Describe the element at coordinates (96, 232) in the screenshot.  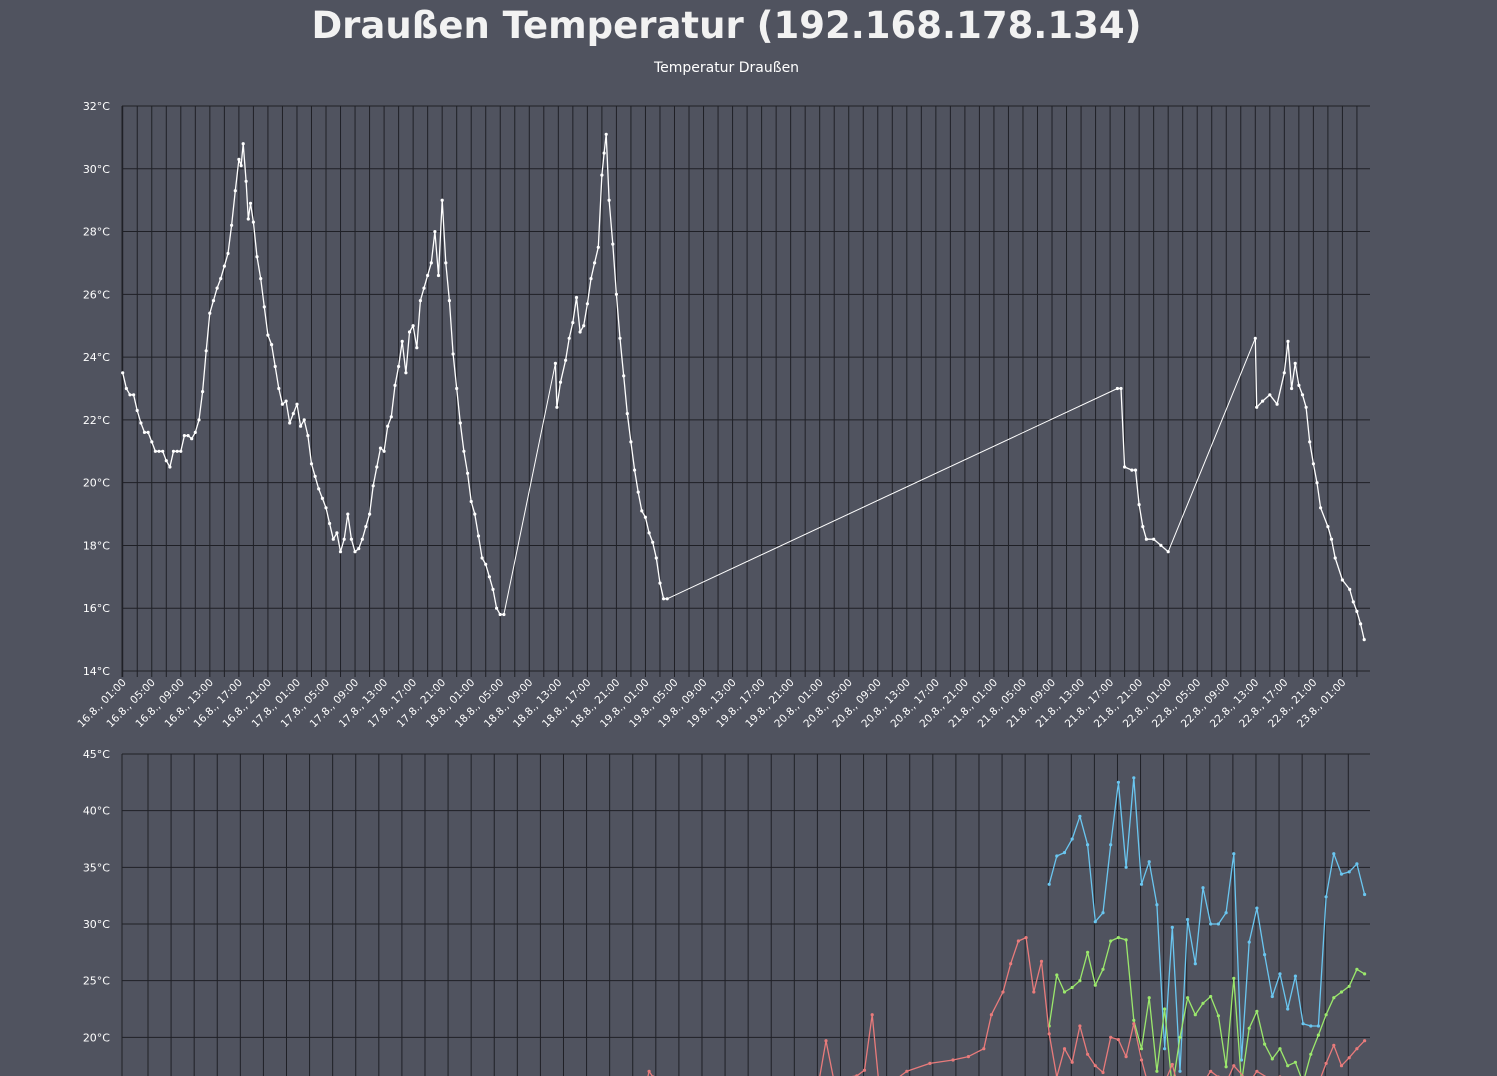
I see `y-tick-label: 28°C` at that location.